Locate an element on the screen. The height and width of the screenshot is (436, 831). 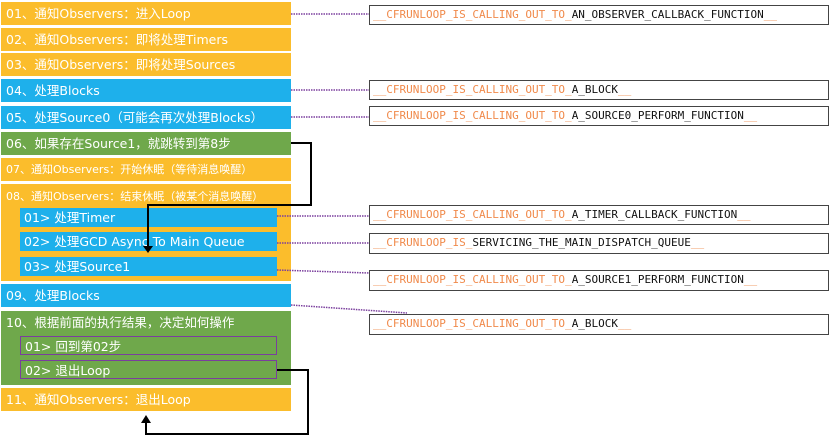
function-name: A_TIMER_CALLBACK_FUNCTION is located at coordinates (654, 214).